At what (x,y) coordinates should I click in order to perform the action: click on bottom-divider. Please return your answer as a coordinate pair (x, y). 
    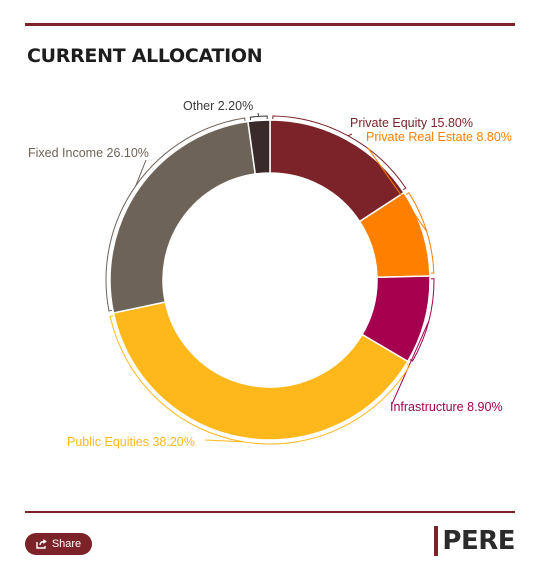
    Looking at the image, I should click on (270, 512).